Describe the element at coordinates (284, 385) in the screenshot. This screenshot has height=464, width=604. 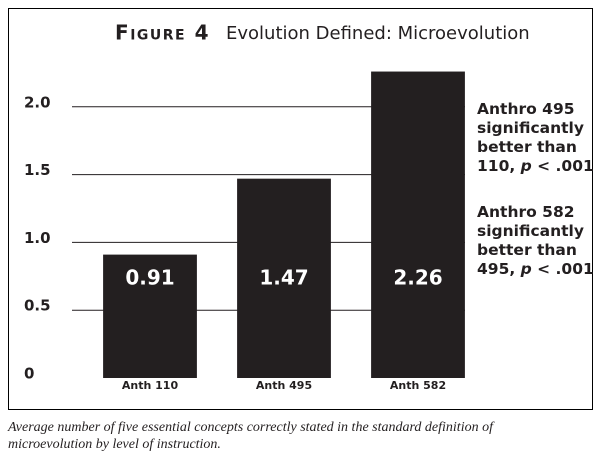
I see `x-tick-label: Anth 495` at that location.